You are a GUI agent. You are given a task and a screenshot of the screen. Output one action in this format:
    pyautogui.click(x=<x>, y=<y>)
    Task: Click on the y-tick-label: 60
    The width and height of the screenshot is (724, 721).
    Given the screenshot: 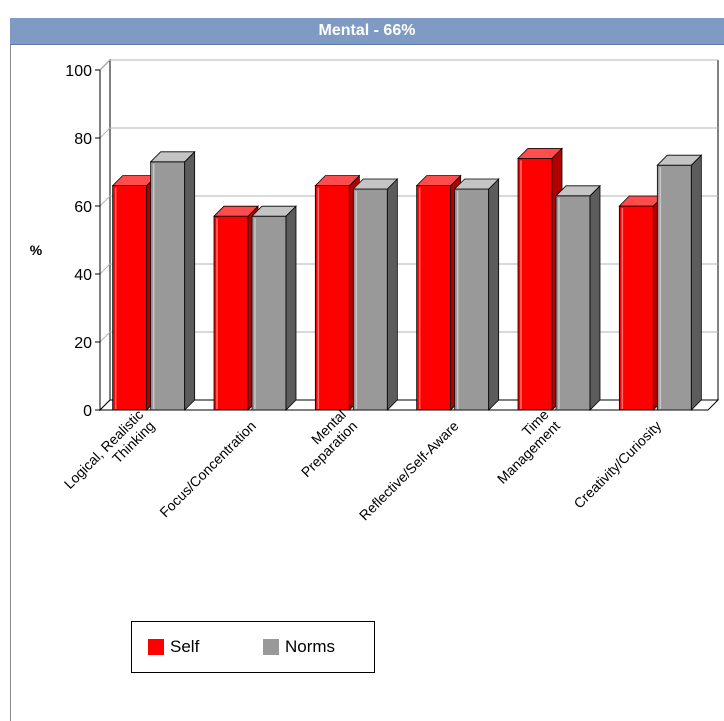 What is the action you would take?
    pyautogui.click(x=83, y=207)
    